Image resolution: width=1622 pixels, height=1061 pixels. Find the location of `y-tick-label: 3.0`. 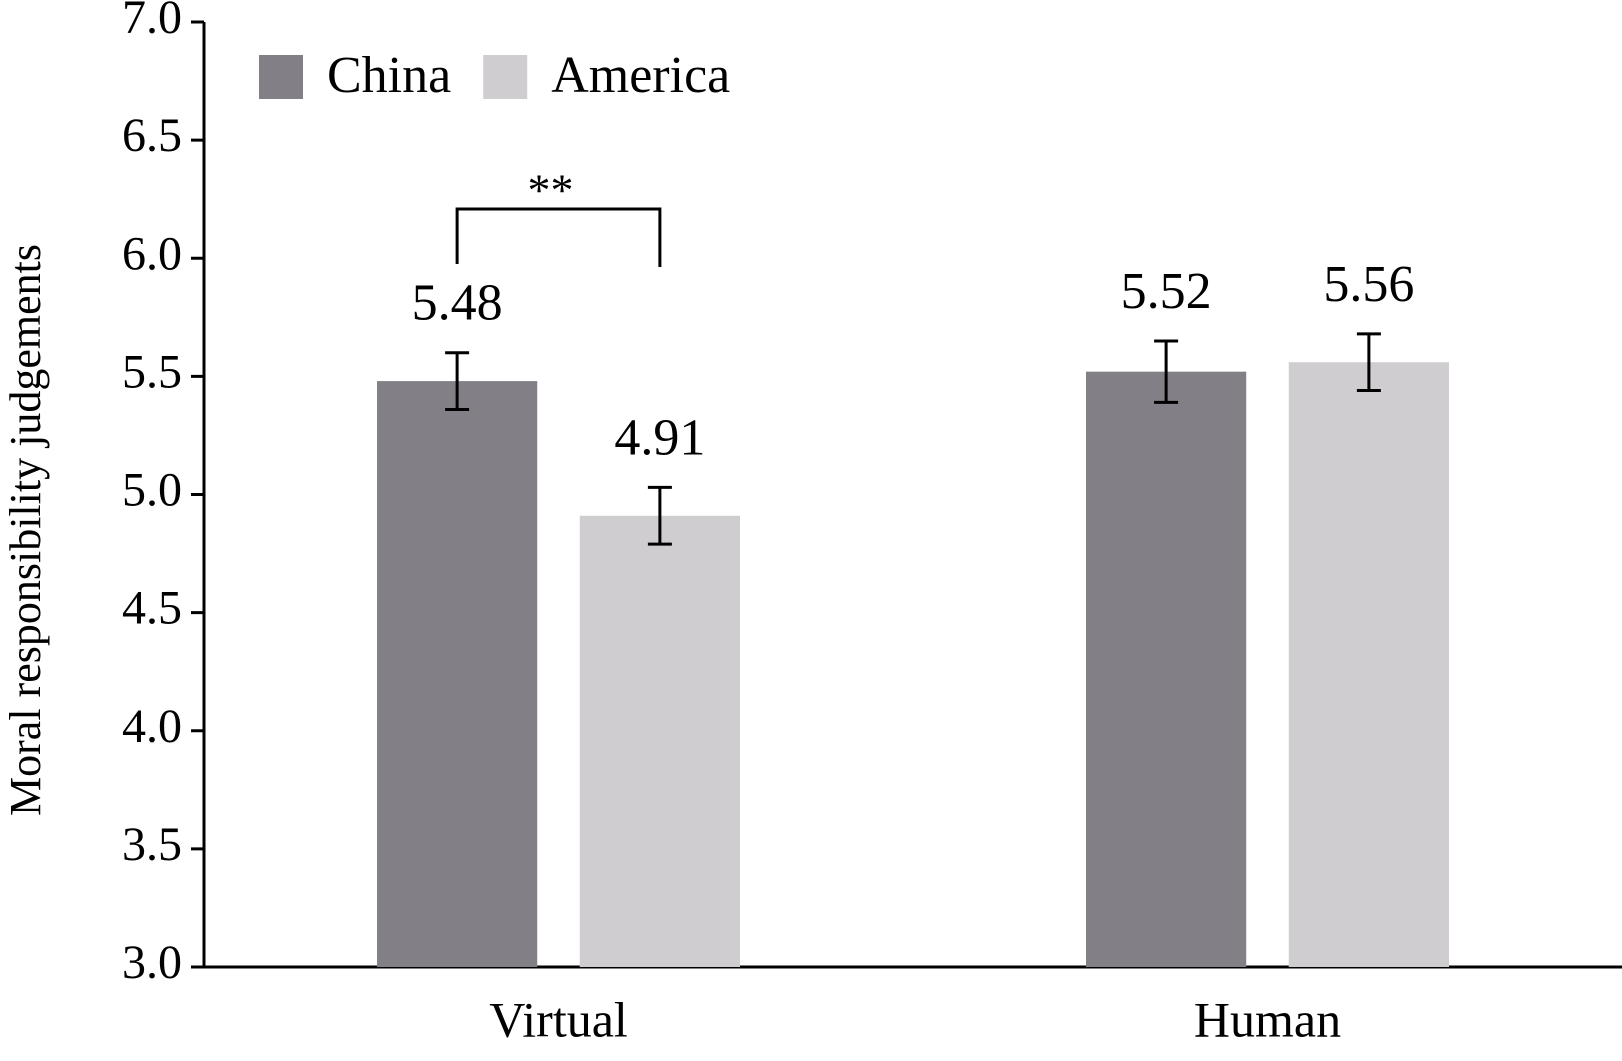

y-tick-label: 3.0 is located at coordinates (152, 962).